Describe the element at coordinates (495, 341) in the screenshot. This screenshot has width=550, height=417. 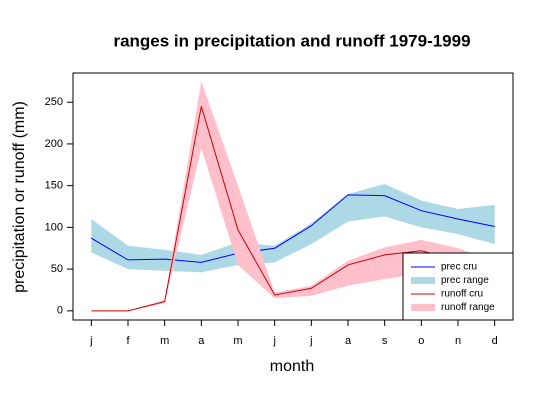
I see `x-tick-label: d` at that location.